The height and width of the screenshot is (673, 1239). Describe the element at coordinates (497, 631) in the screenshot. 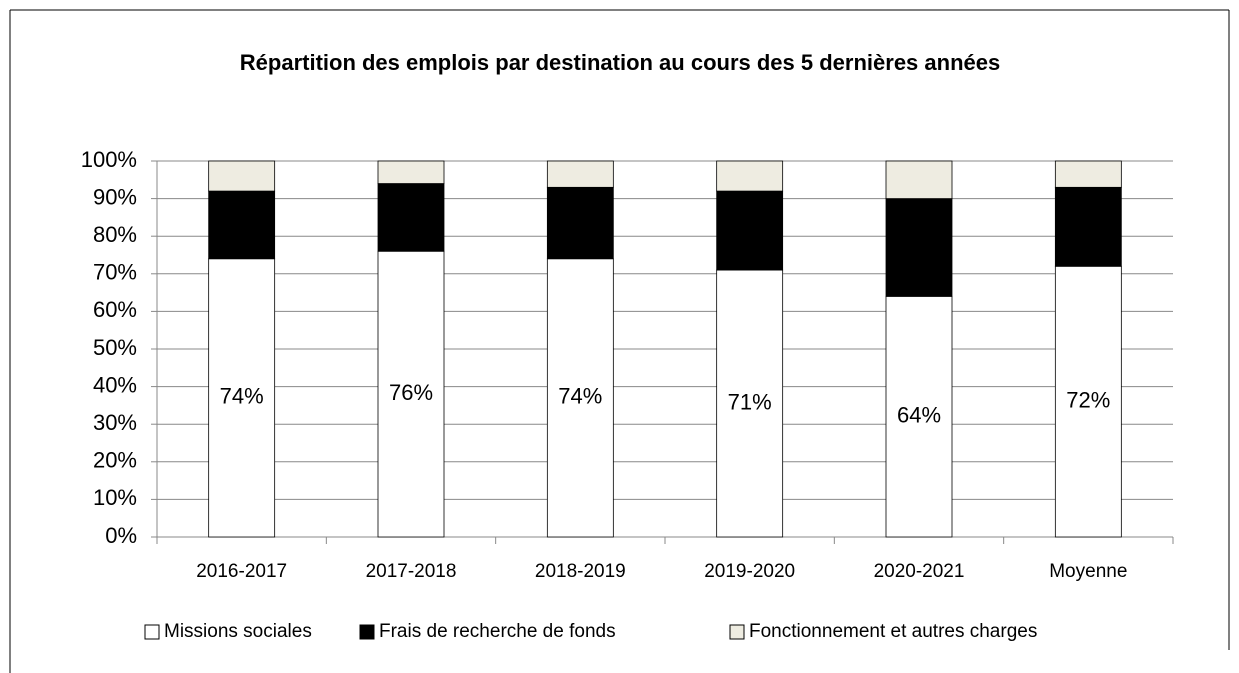

I see `legend-label: Frais de recherche de fonds` at that location.